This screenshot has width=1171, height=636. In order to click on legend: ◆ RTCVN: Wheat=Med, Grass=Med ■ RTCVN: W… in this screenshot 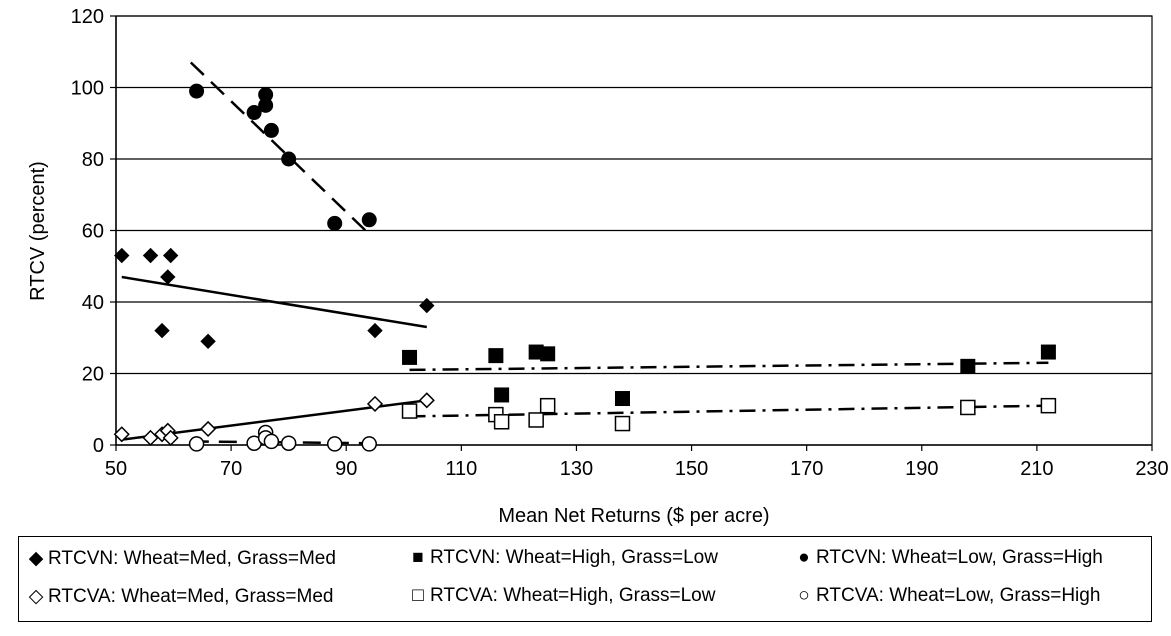, I will do `click(585, 579)`.